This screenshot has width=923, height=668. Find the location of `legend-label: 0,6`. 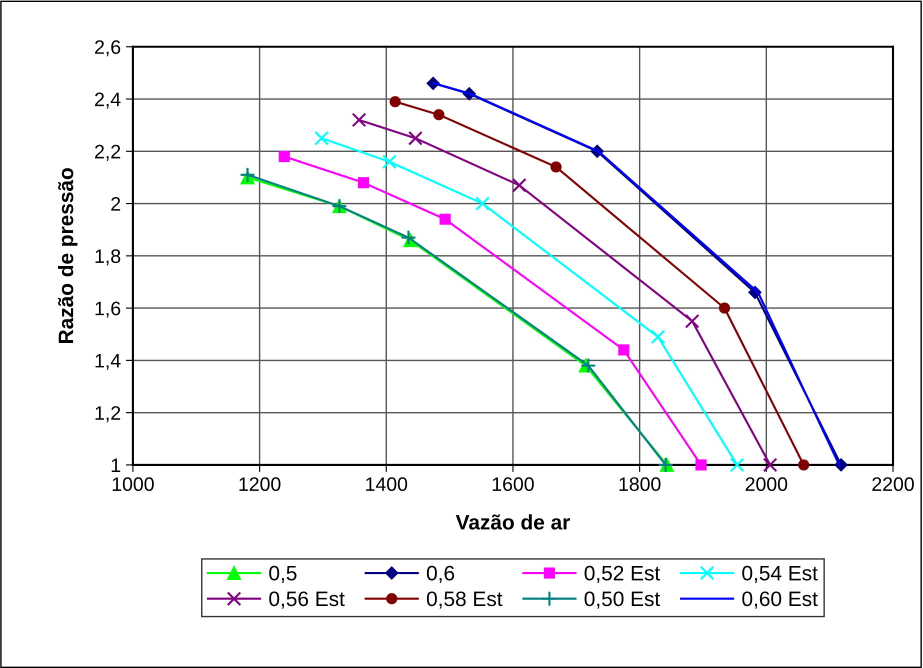

legend-label: 0,6 is located at coordinates (440, 574).